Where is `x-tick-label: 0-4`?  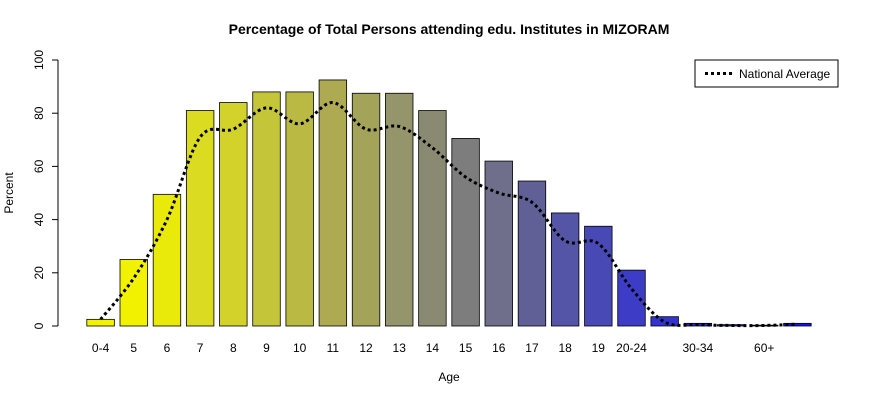
x-tick-label: 0-4 is located at coordinates (101, 348).